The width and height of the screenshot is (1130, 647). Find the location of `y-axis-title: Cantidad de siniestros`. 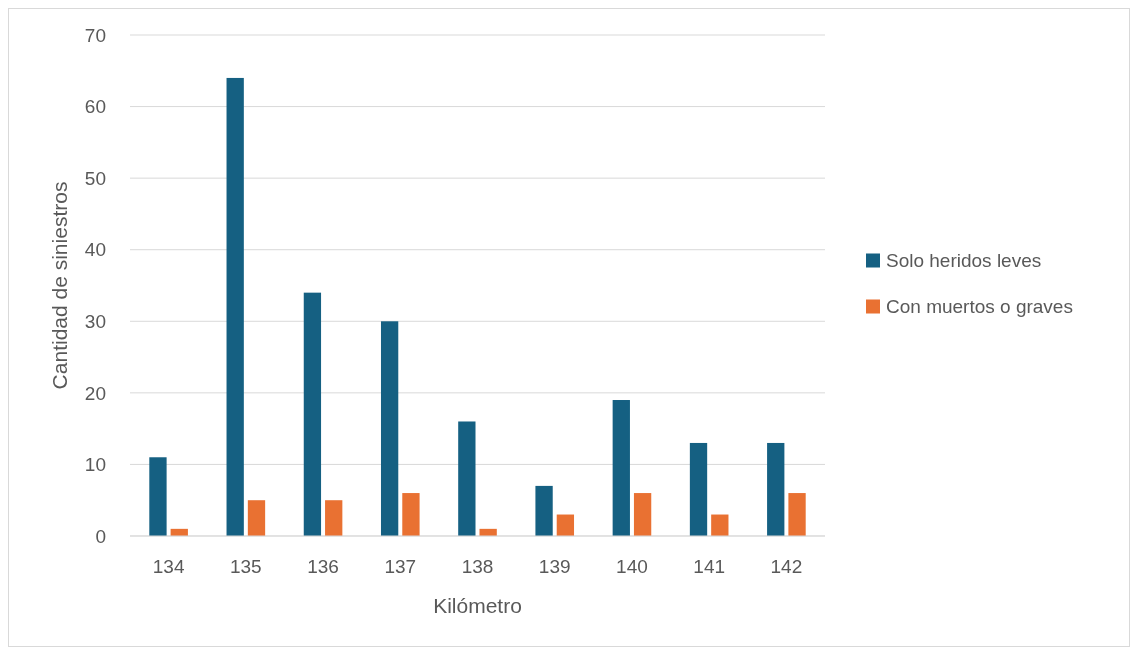

y-axis-title: Cantidad de siniestros is located at coordinates (59, 285).